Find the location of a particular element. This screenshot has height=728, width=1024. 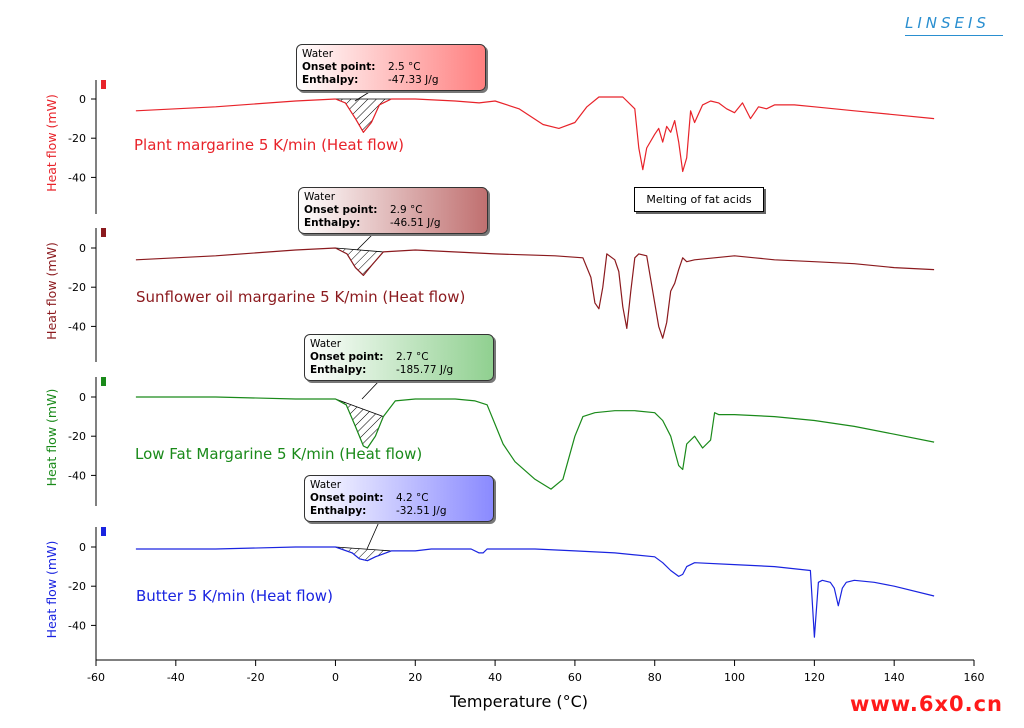

callout-value: 2.9 °C is located at coordinates (406, 210).